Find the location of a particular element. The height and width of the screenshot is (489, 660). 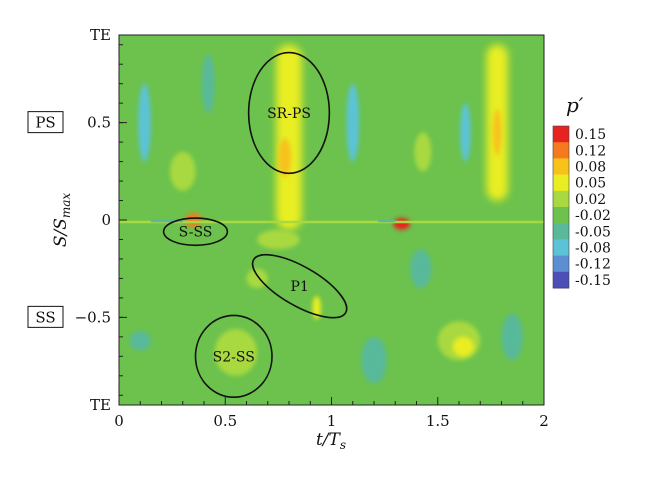

annotation-label-3: S2-SS is located at coordinates (234, 357).